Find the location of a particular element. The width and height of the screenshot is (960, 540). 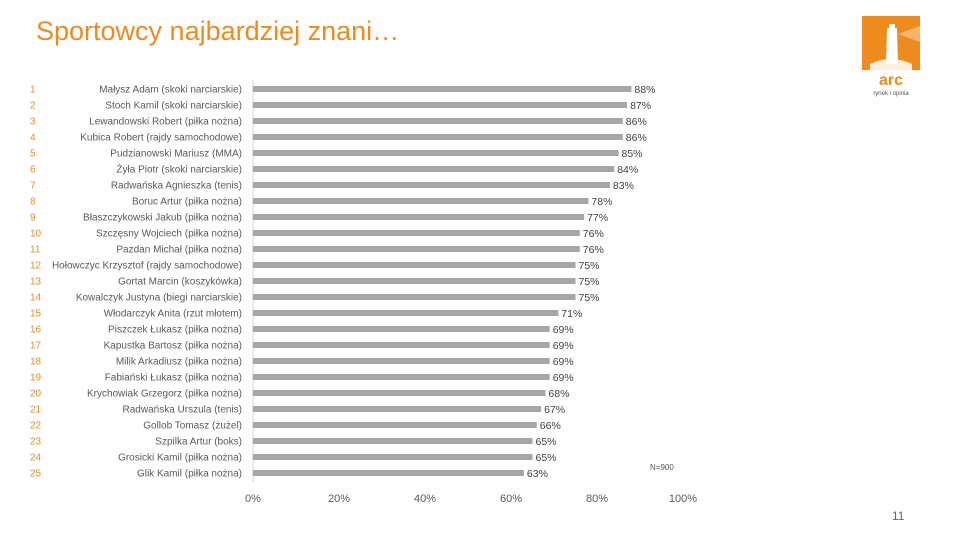

category-label: Kapustka Bartosz (piłka nożna) is located at coordinates (173, 346).